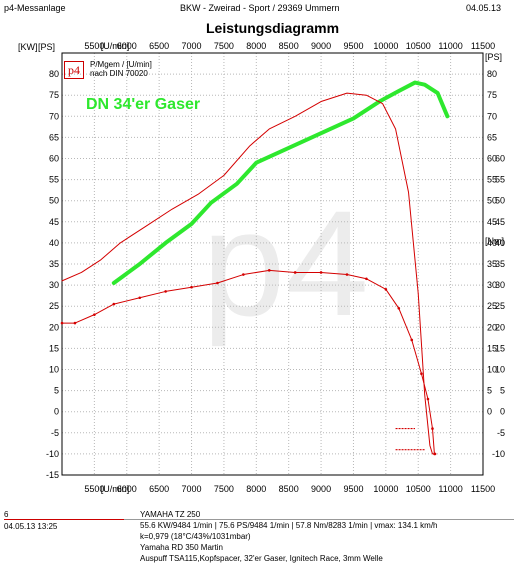  Describe the element at coordinates (143, 104) in the screenshot. I see `series-annotation: DN 34'er Gaser` at that location.